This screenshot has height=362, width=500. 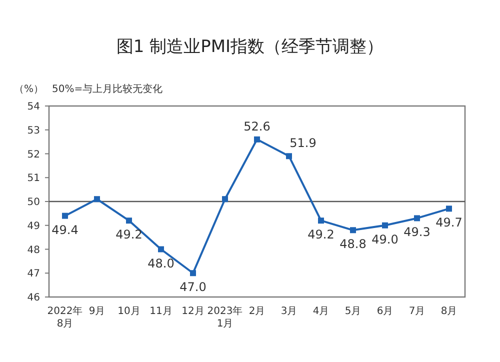 What do you see at coordinates (161, 311) in the screenshot?
I see `xtick: 11月` at bounding box center [161, 311].